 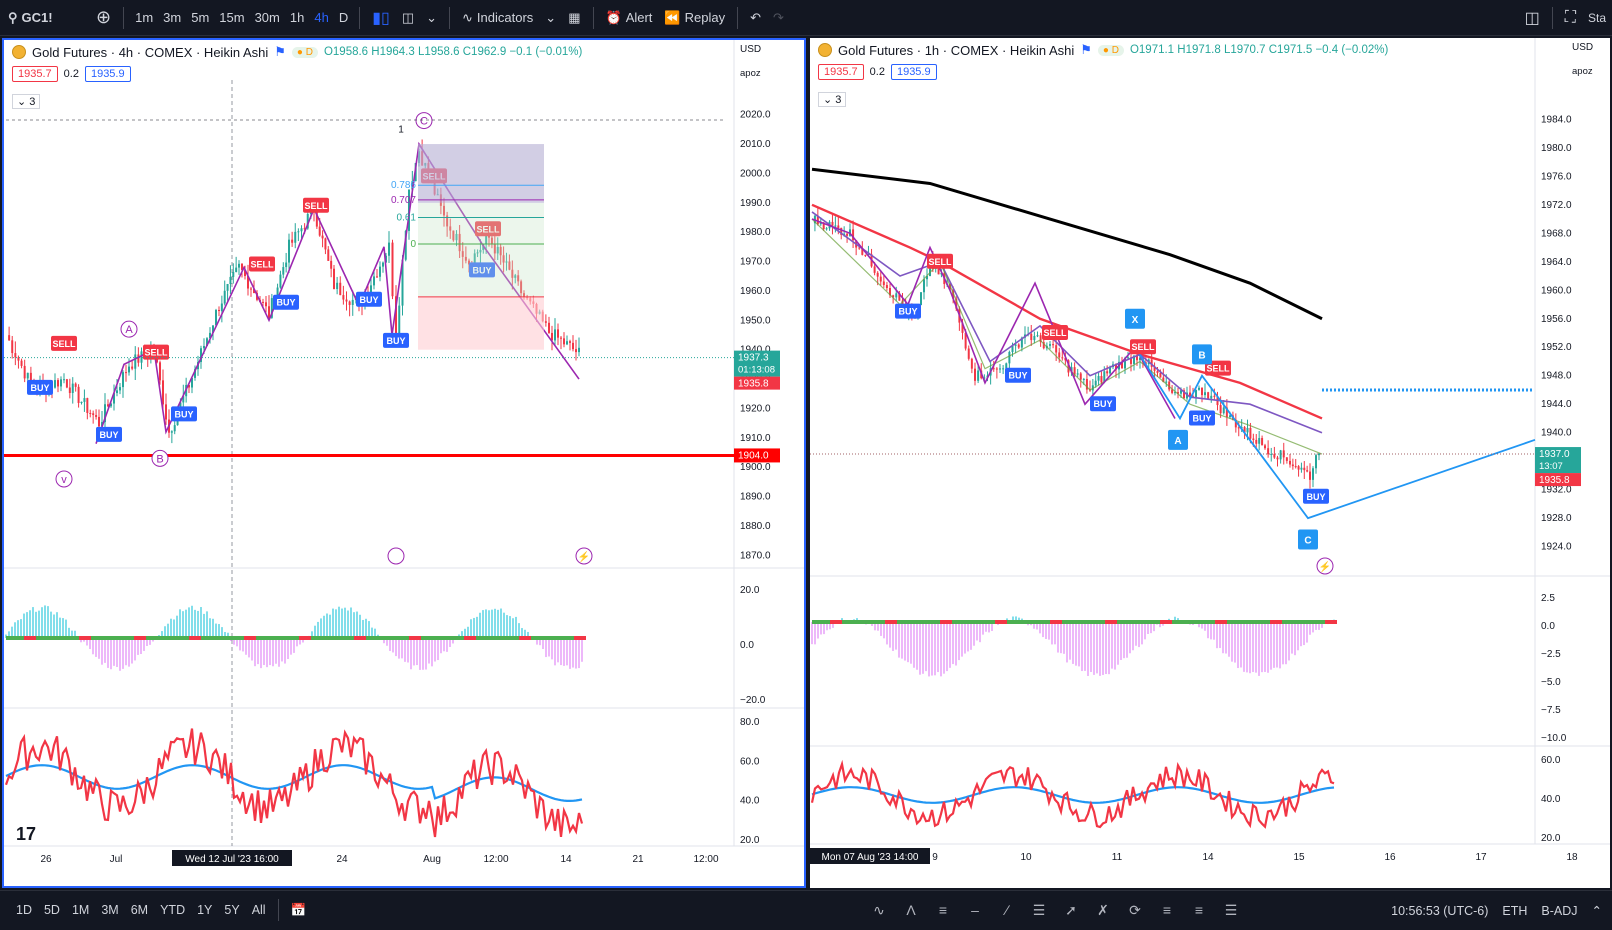 I want to click on timeframe-3m: 3m, so click(x=172, y=17).